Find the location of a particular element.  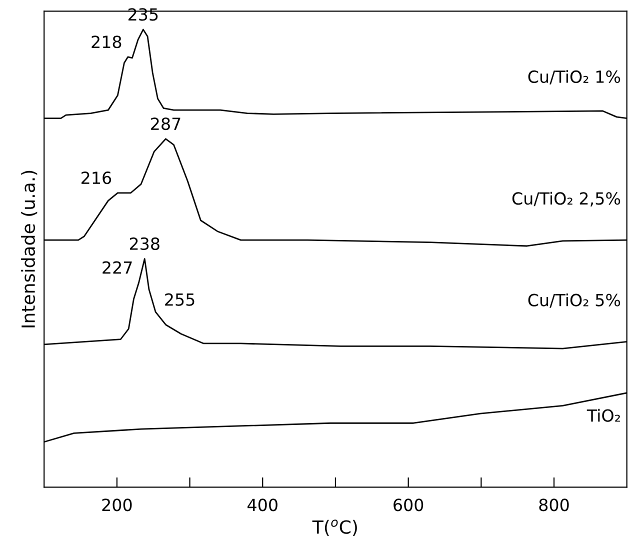

text: Cu/TiO₂ 2,5% is located at coordinates (566, 199).